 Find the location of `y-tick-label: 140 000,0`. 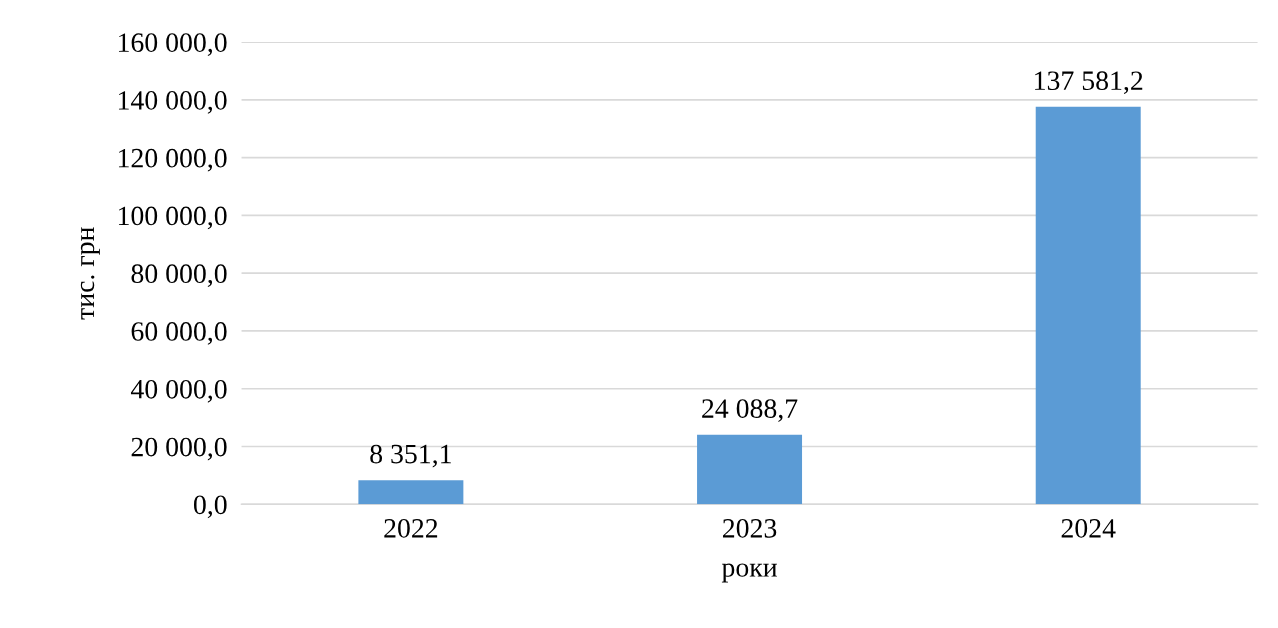

y-tick-label: 140 000,0 is located at coordinates (172, 102).